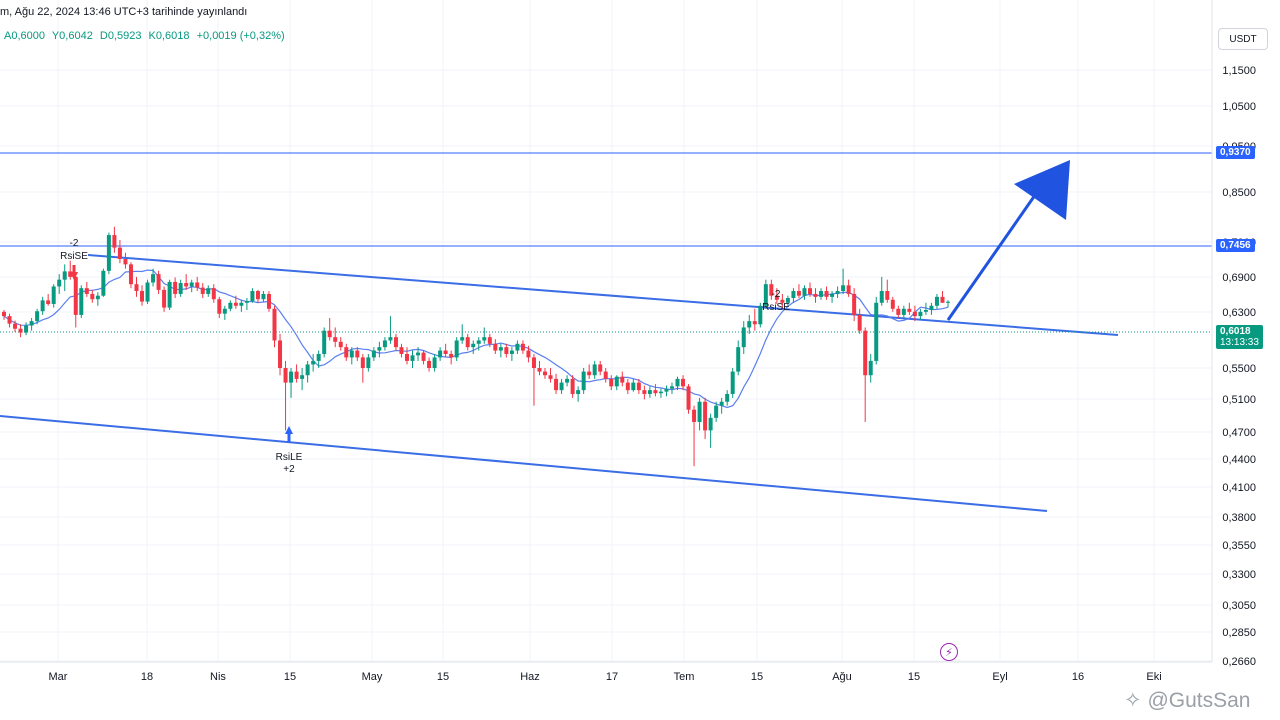 Image resolution: width=1280 pixels, height=720 pixels. I want to click on last-price-tag: 0,6018 13:13:33, so click(1239, 337).